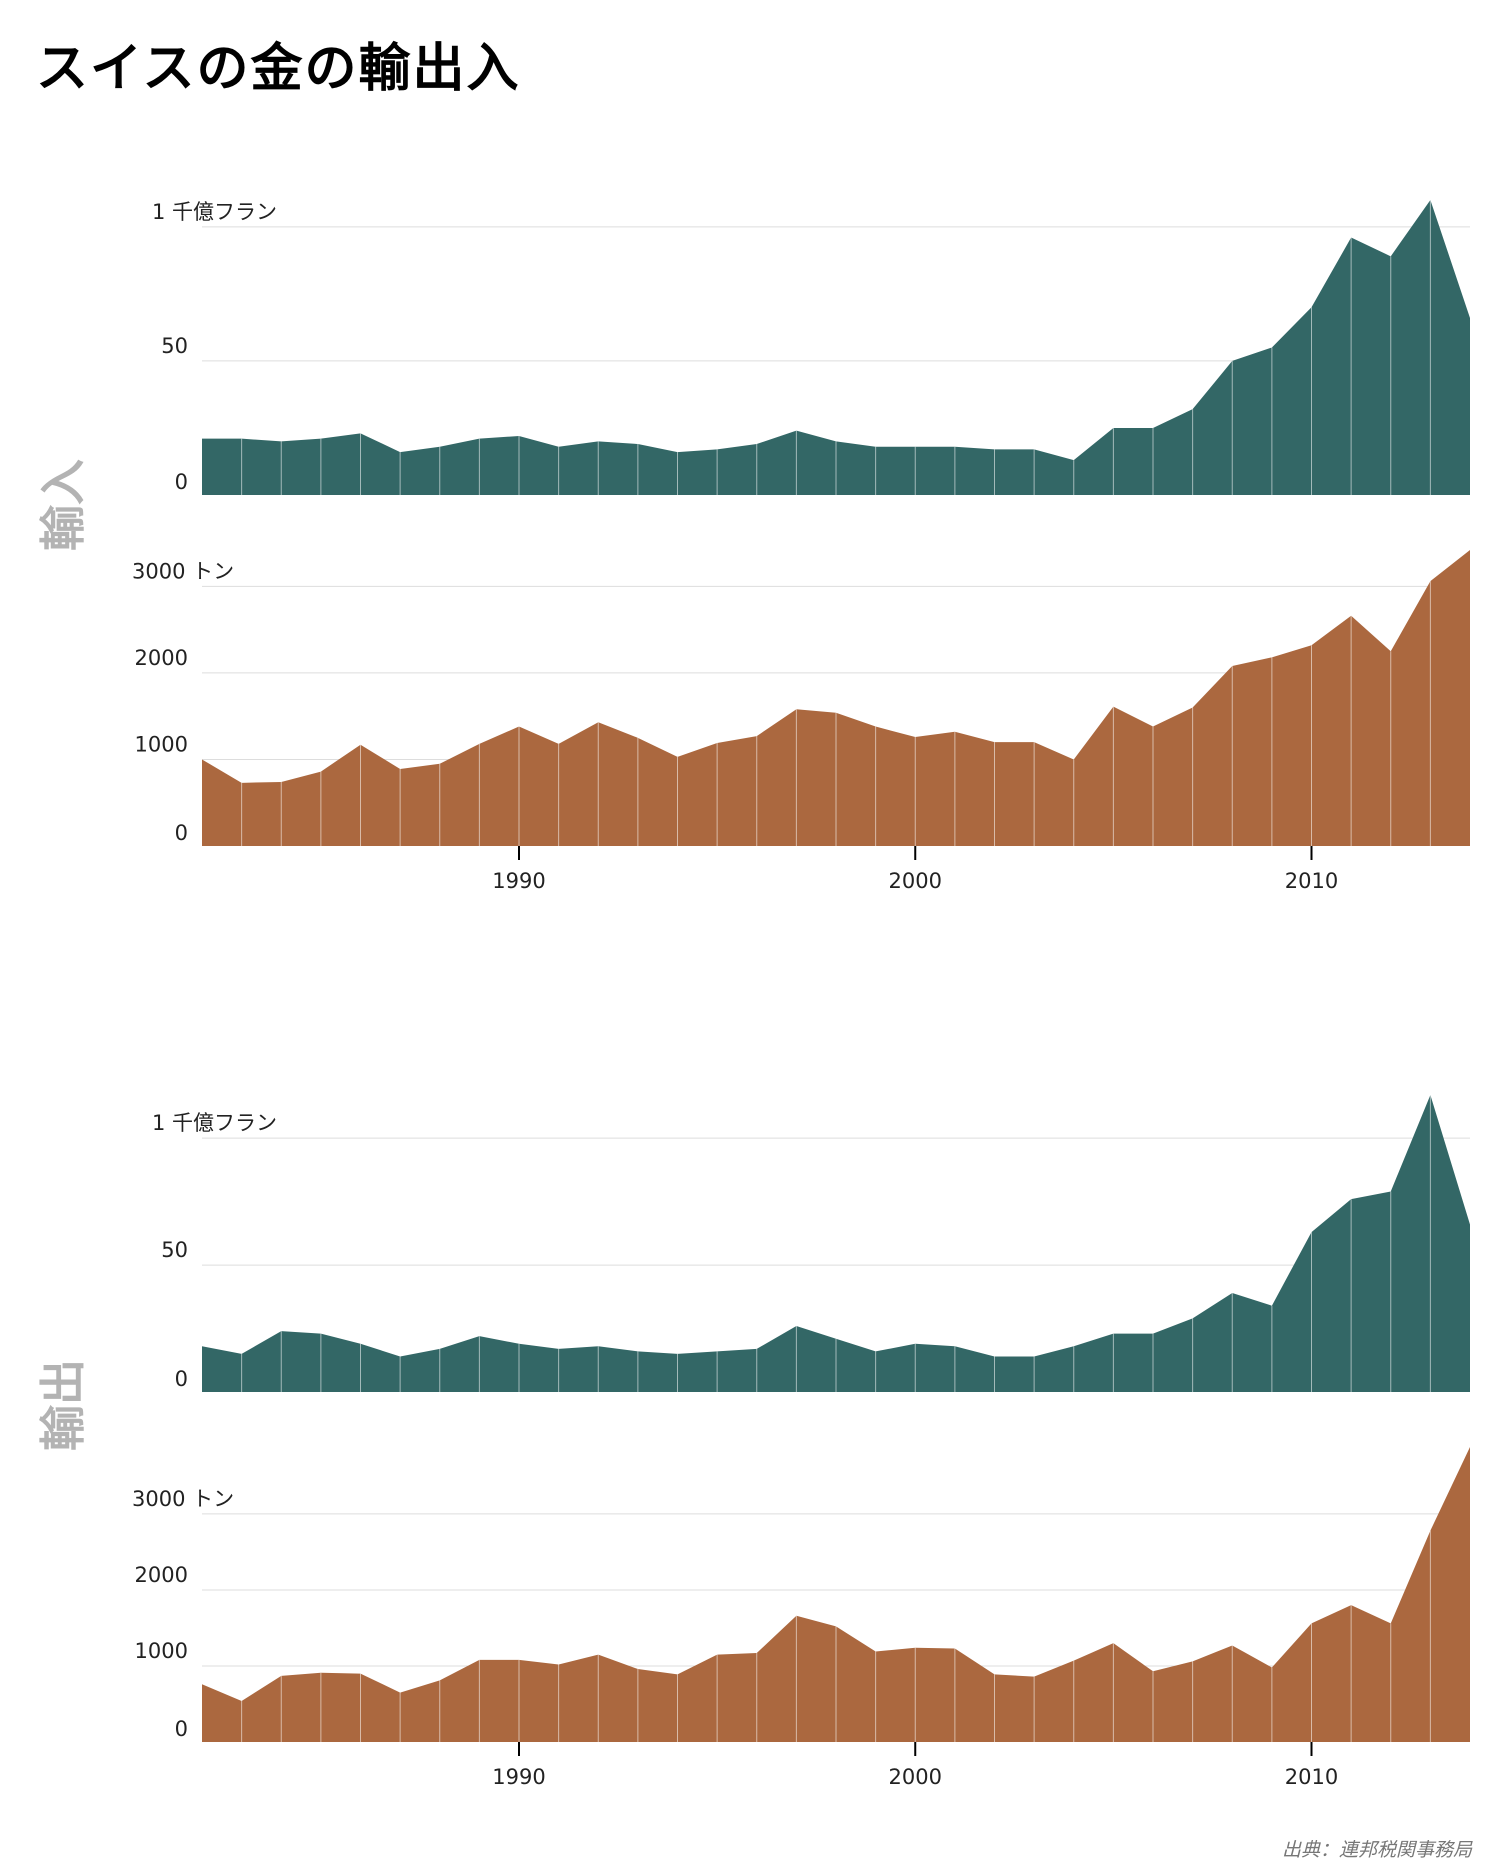 The width and height of the screenshot is (1500, 1875). I want to click on section-label-imports: 輸入, so click(63, 505).